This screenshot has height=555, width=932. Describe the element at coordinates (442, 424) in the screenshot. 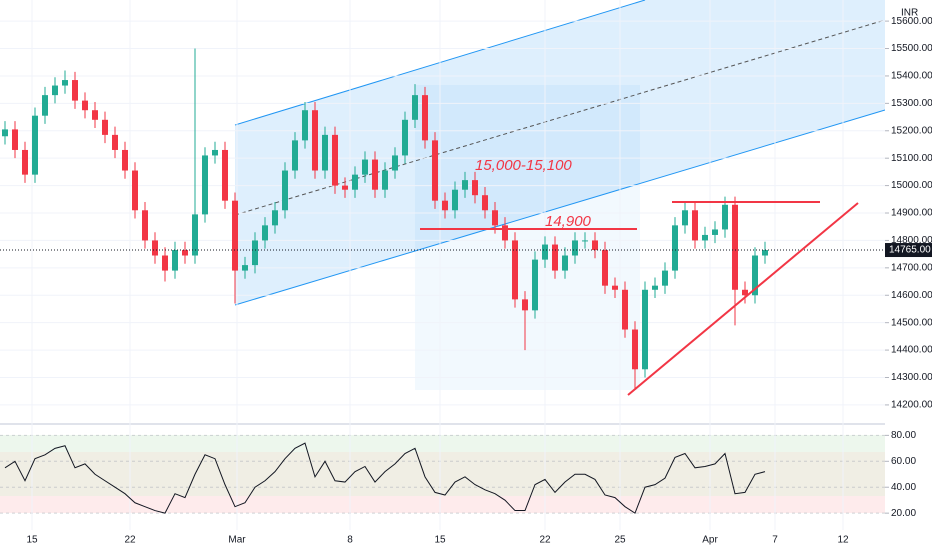

I see `pane-divider` at that location.